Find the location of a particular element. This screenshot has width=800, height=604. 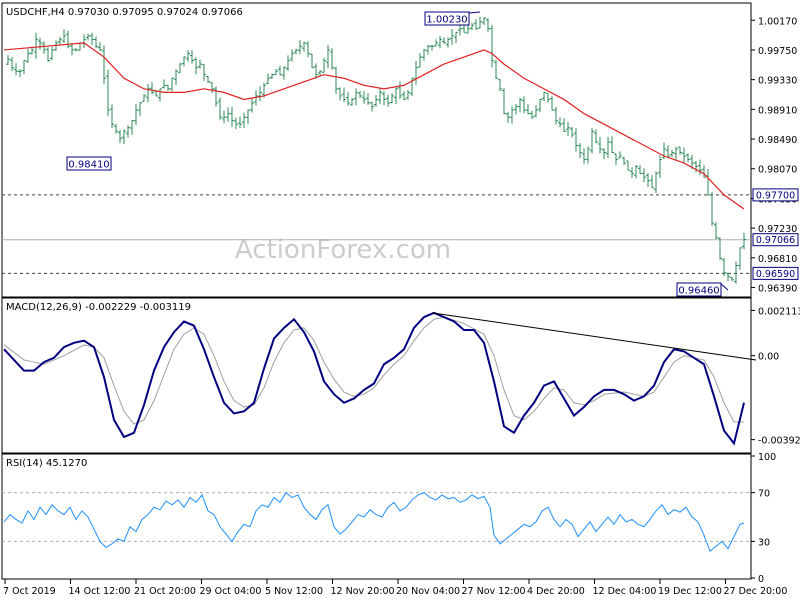

macd-y-tick-label: 0.00 is located at coordinates (768, 357).